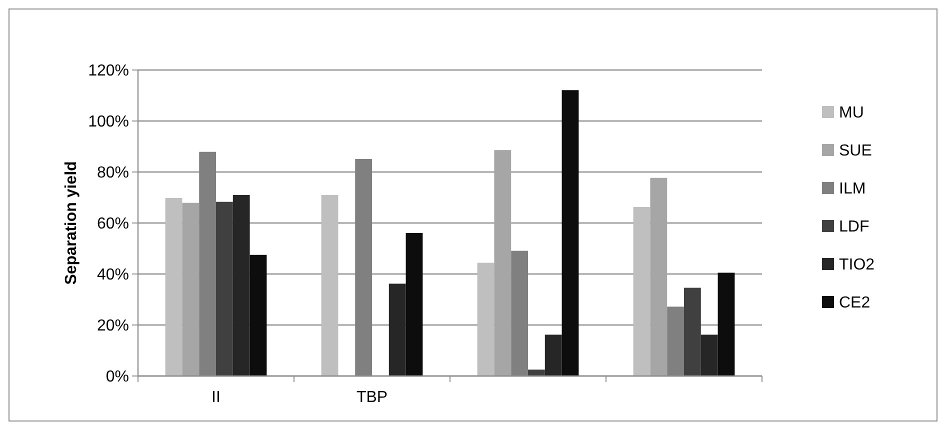 The width and height of the screenshot is (948, 430). What do you see at coordinates (108, 71) in the screenshot?
I see `y-tick-label: 120%` at bounding box center [108, 71].